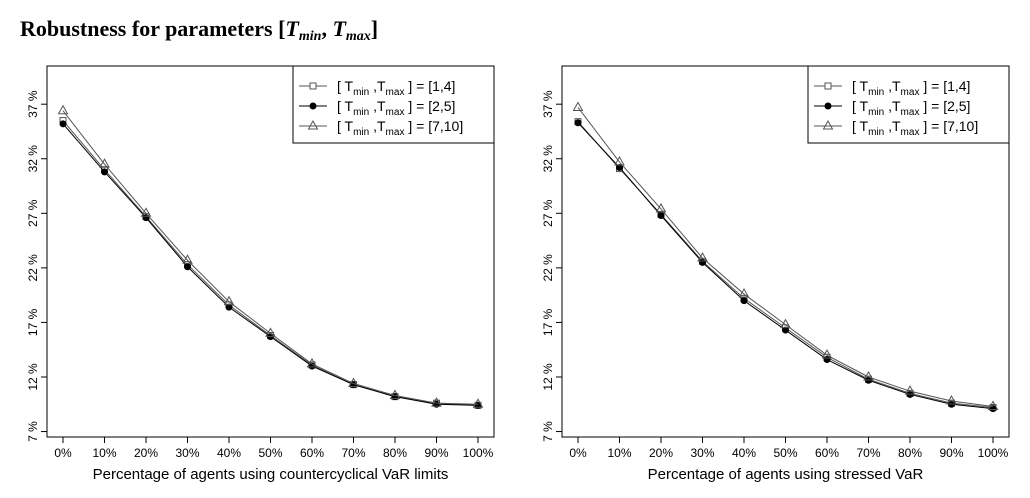 Image resolution: width=1030 pixels, height=498 pixels. I want to click on legend-label: [ Tmin ,Tmax ] = [7,10], so click(915, 128).